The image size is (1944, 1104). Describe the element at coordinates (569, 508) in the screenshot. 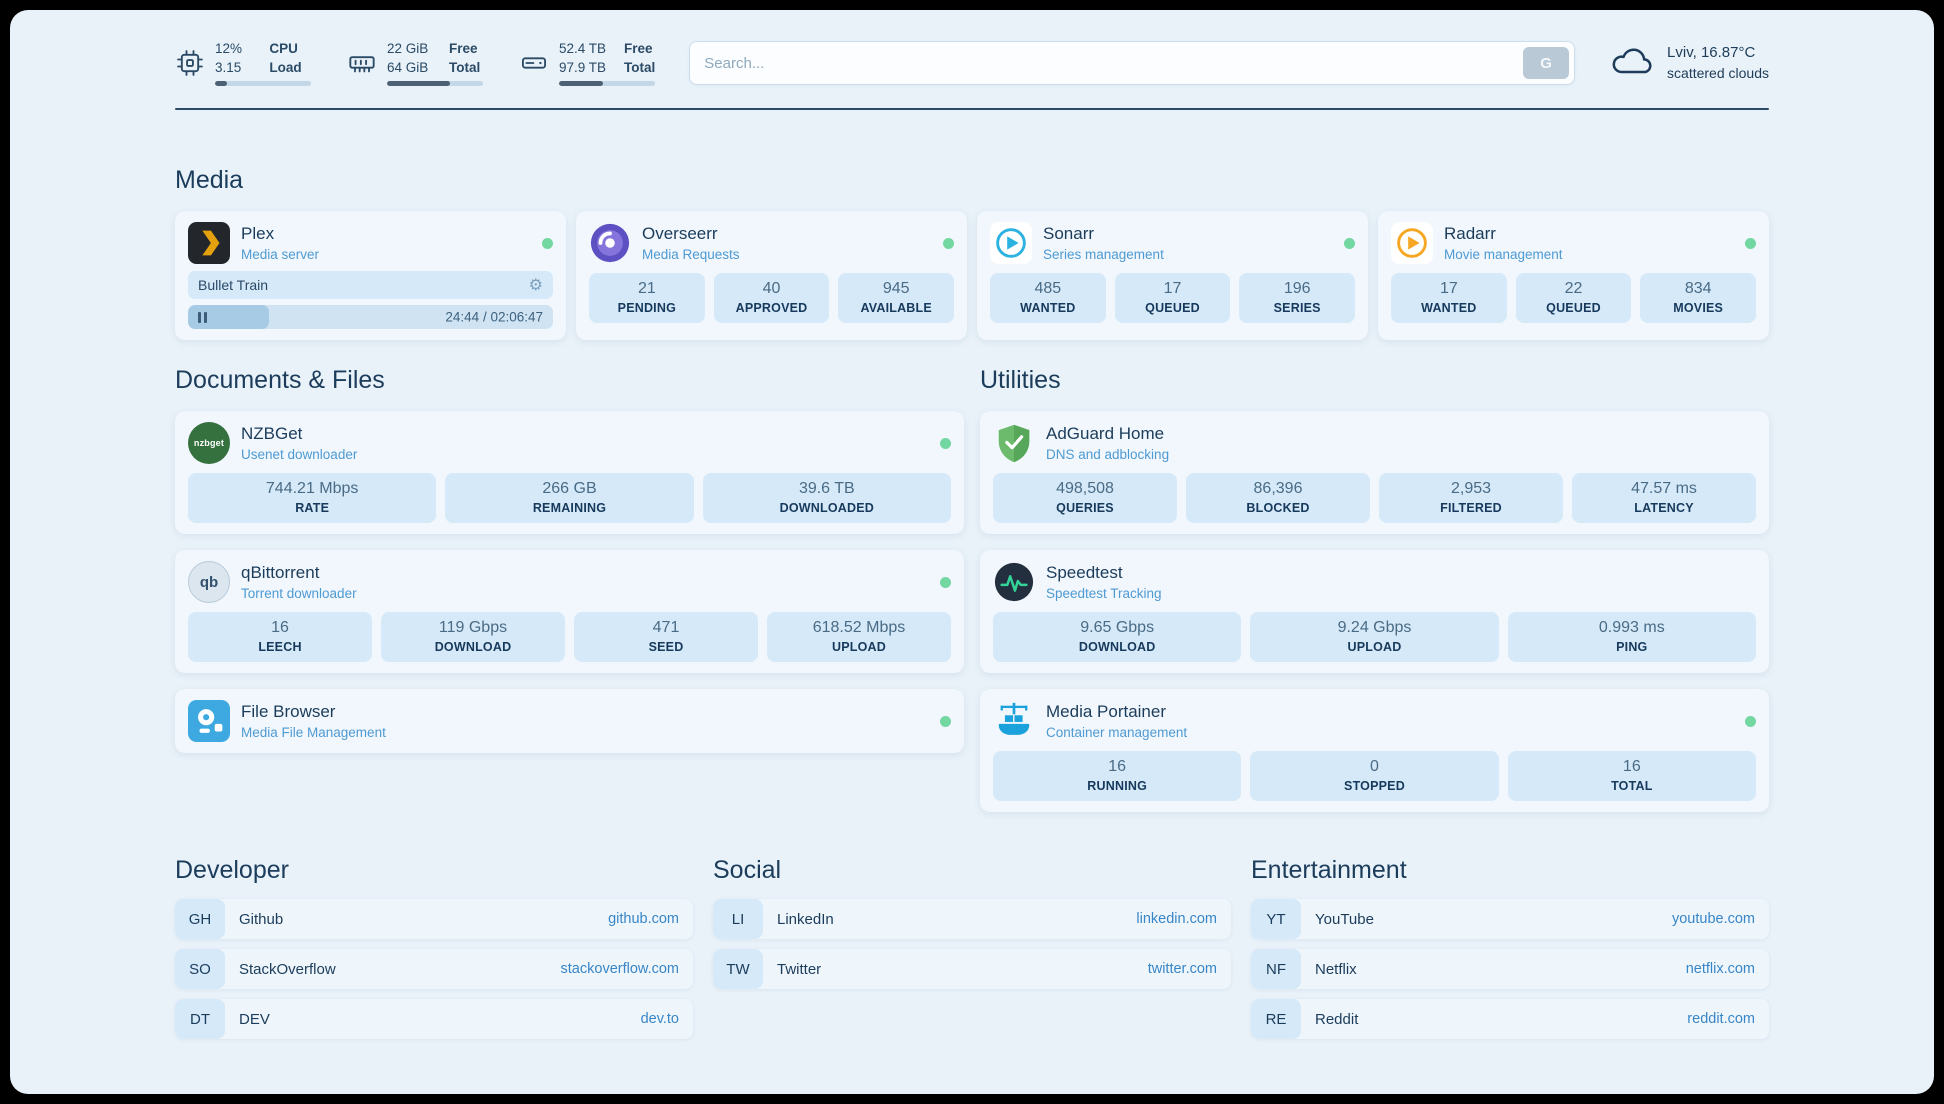

I see `stat-label: REMAINING` at that location.